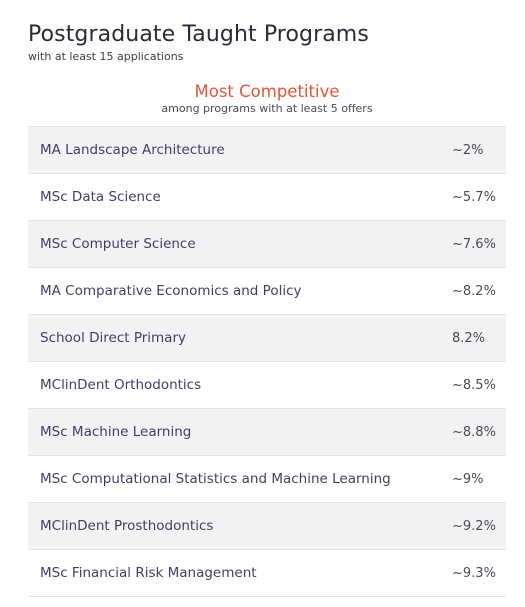 The height and width of the screenshot is (607, 525). I want to click on offer-rate: ~8.2%, so click(474, 291).